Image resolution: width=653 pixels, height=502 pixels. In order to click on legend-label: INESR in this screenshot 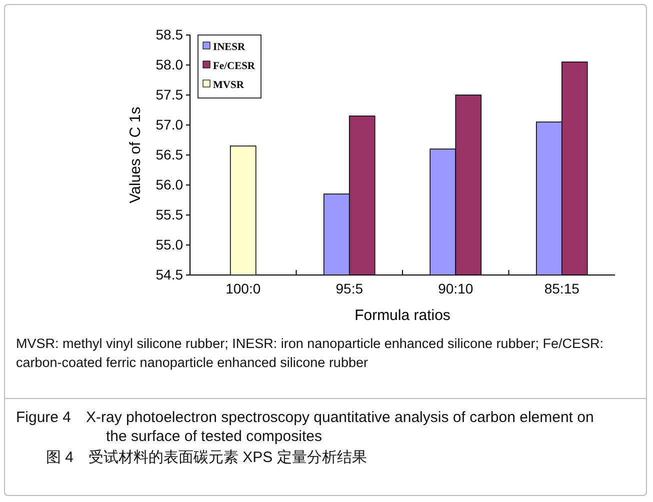, I will do `click(229, 47)`.